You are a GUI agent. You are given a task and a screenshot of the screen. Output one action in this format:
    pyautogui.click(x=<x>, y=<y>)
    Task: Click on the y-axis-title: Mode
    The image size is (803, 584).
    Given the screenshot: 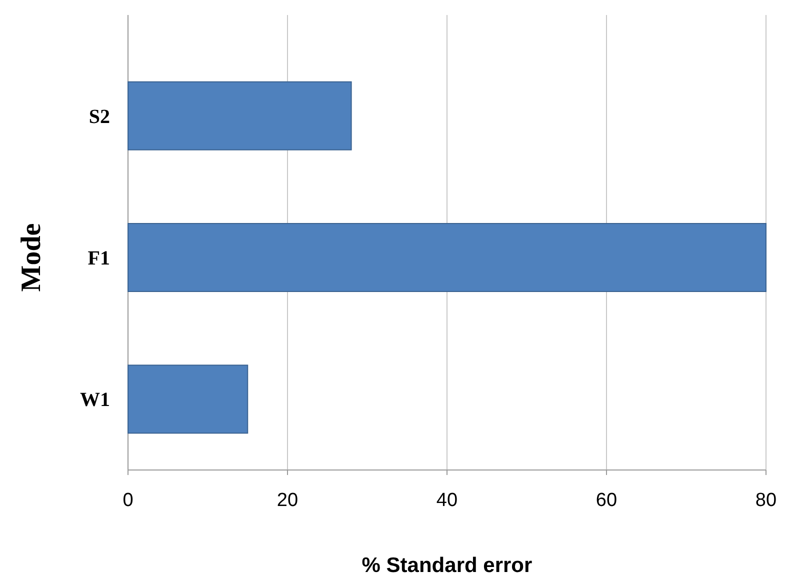 What is the action you would take?
    pyautogui.click(x=31, y=257)
    